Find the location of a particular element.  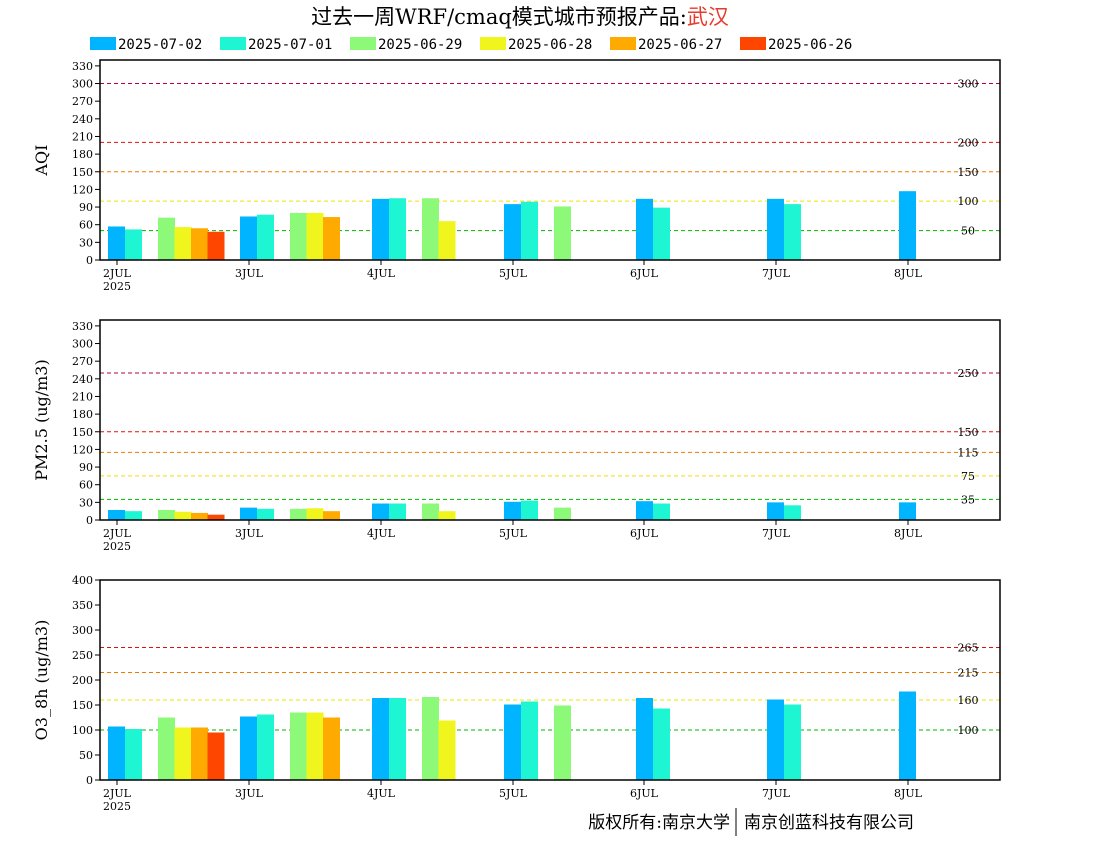

ytick-label-0-10: 300 is located at coordinates (82, 84).